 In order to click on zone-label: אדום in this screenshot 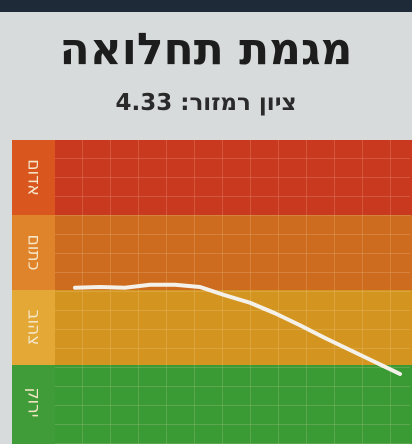, I will do `click(34, 177)`.